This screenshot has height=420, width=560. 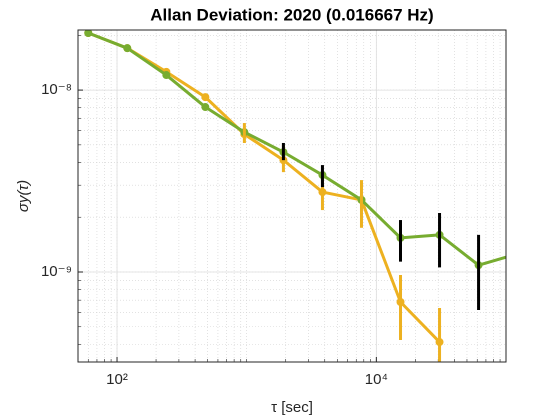 What do you see at coordinates (56, 271) in the screenshot?
I see `y-tick-label: 10⁻⁹` at bounding box center [56, 271].